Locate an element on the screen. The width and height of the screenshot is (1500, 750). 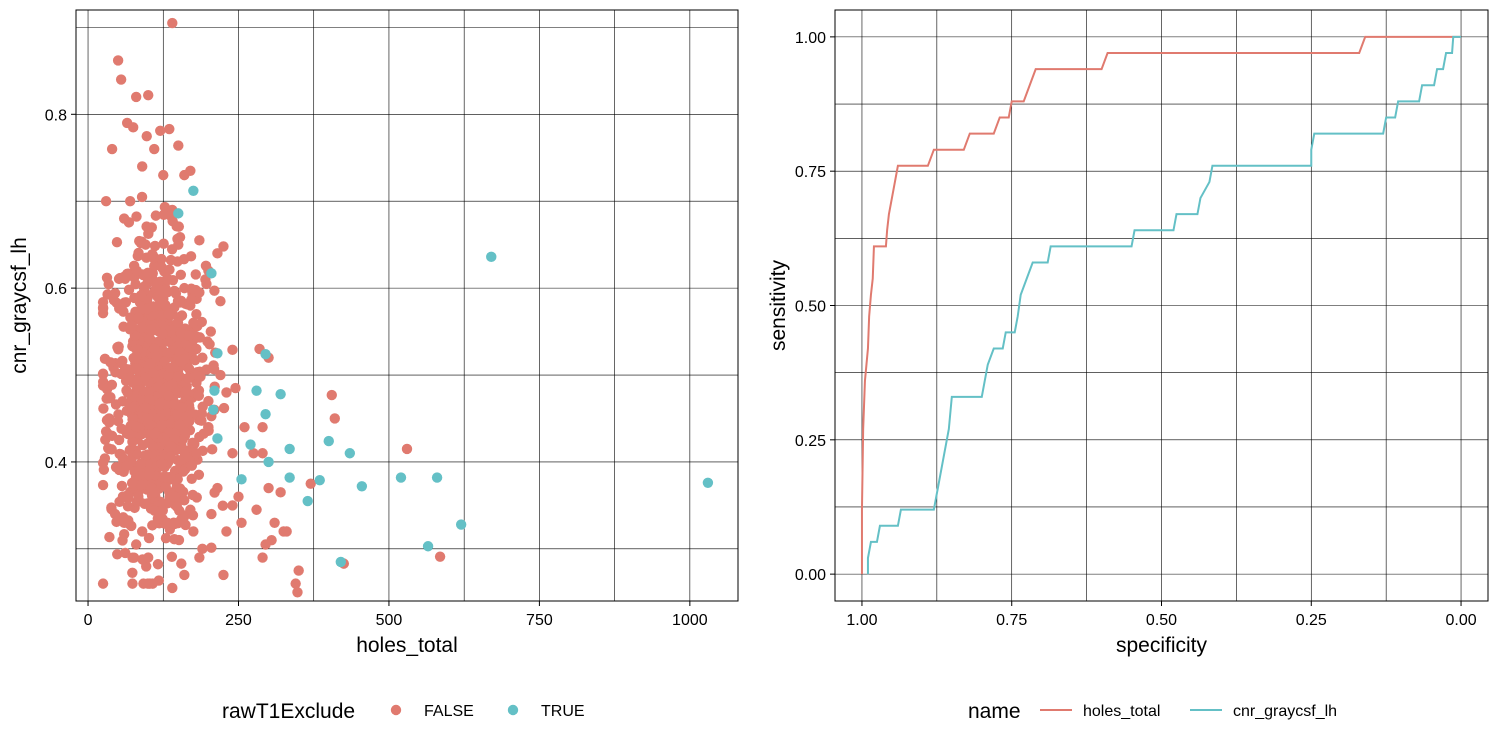
legend-label-false: FALSE is located at coordinates (449, 711).